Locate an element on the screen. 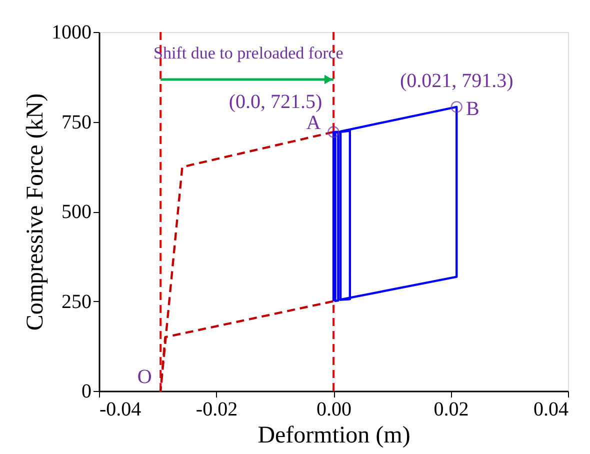 This screenshot has height=454, width=590. y-tick-label: 1000 is located at coordinates (72, 33).